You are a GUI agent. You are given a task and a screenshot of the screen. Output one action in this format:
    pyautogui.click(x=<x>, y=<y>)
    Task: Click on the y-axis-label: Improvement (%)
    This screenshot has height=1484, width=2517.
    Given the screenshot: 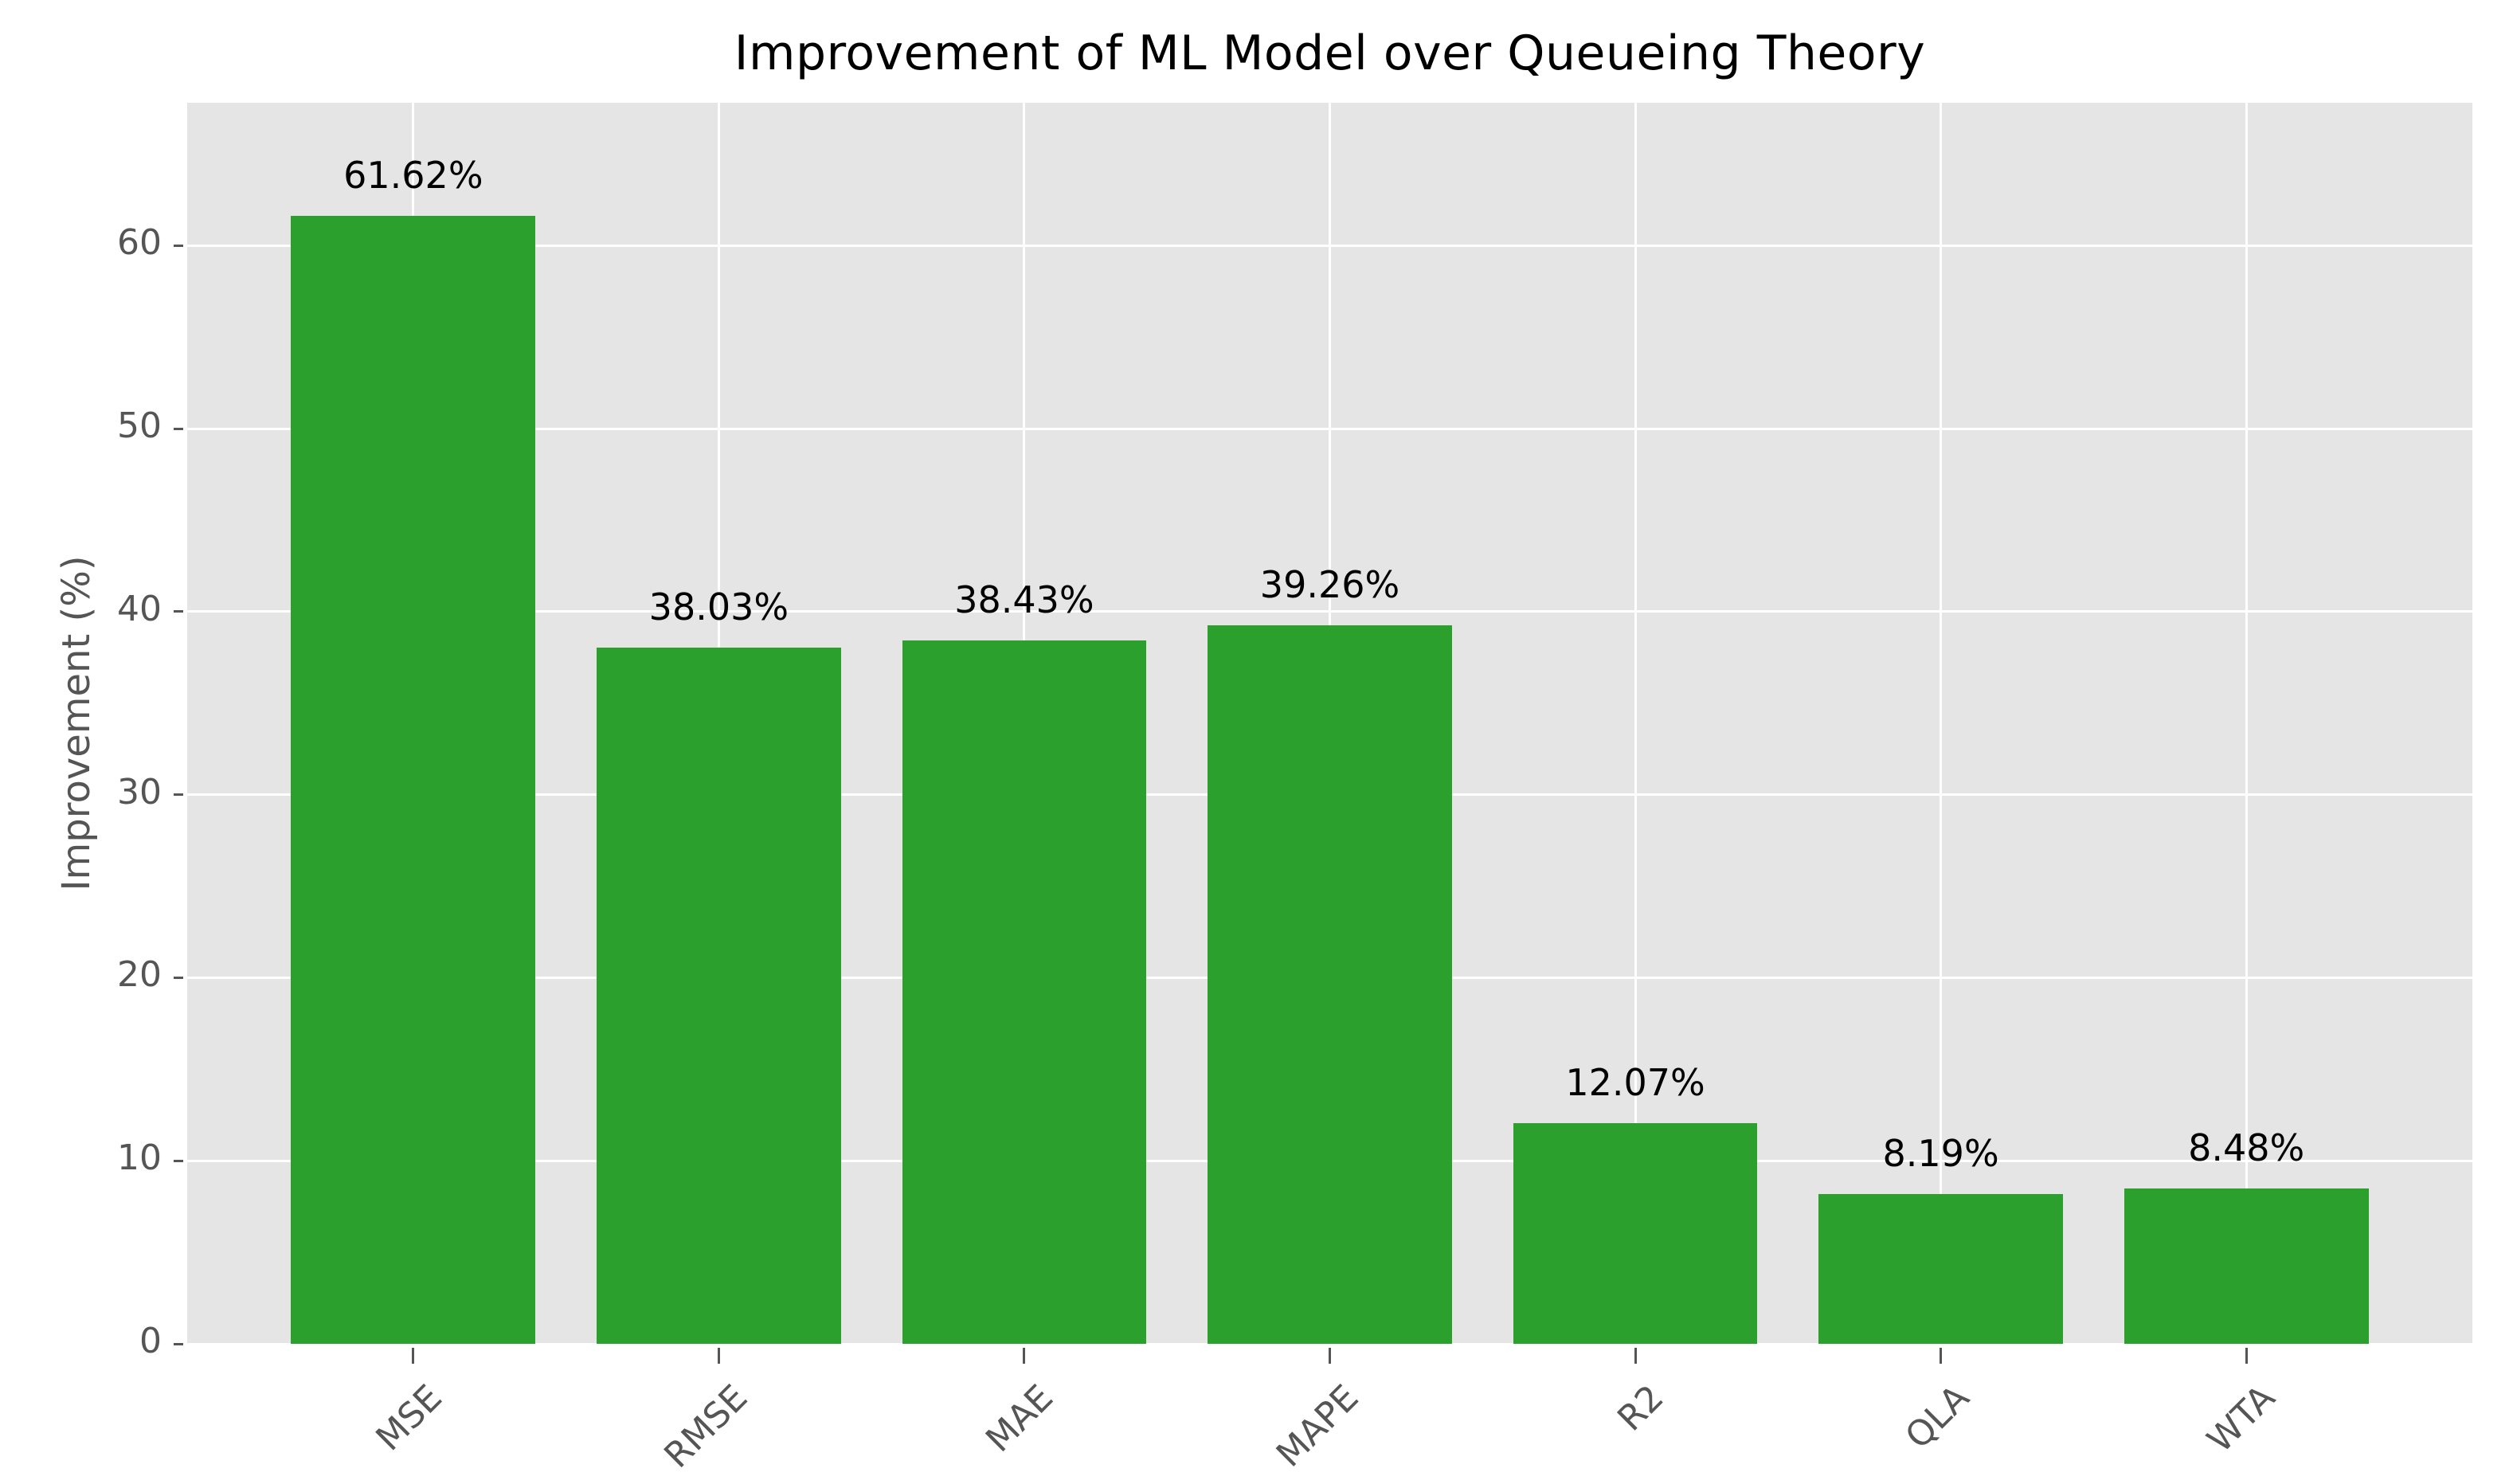 What is the action you would take?
    pyautogui.click(x=76, y=723)
    